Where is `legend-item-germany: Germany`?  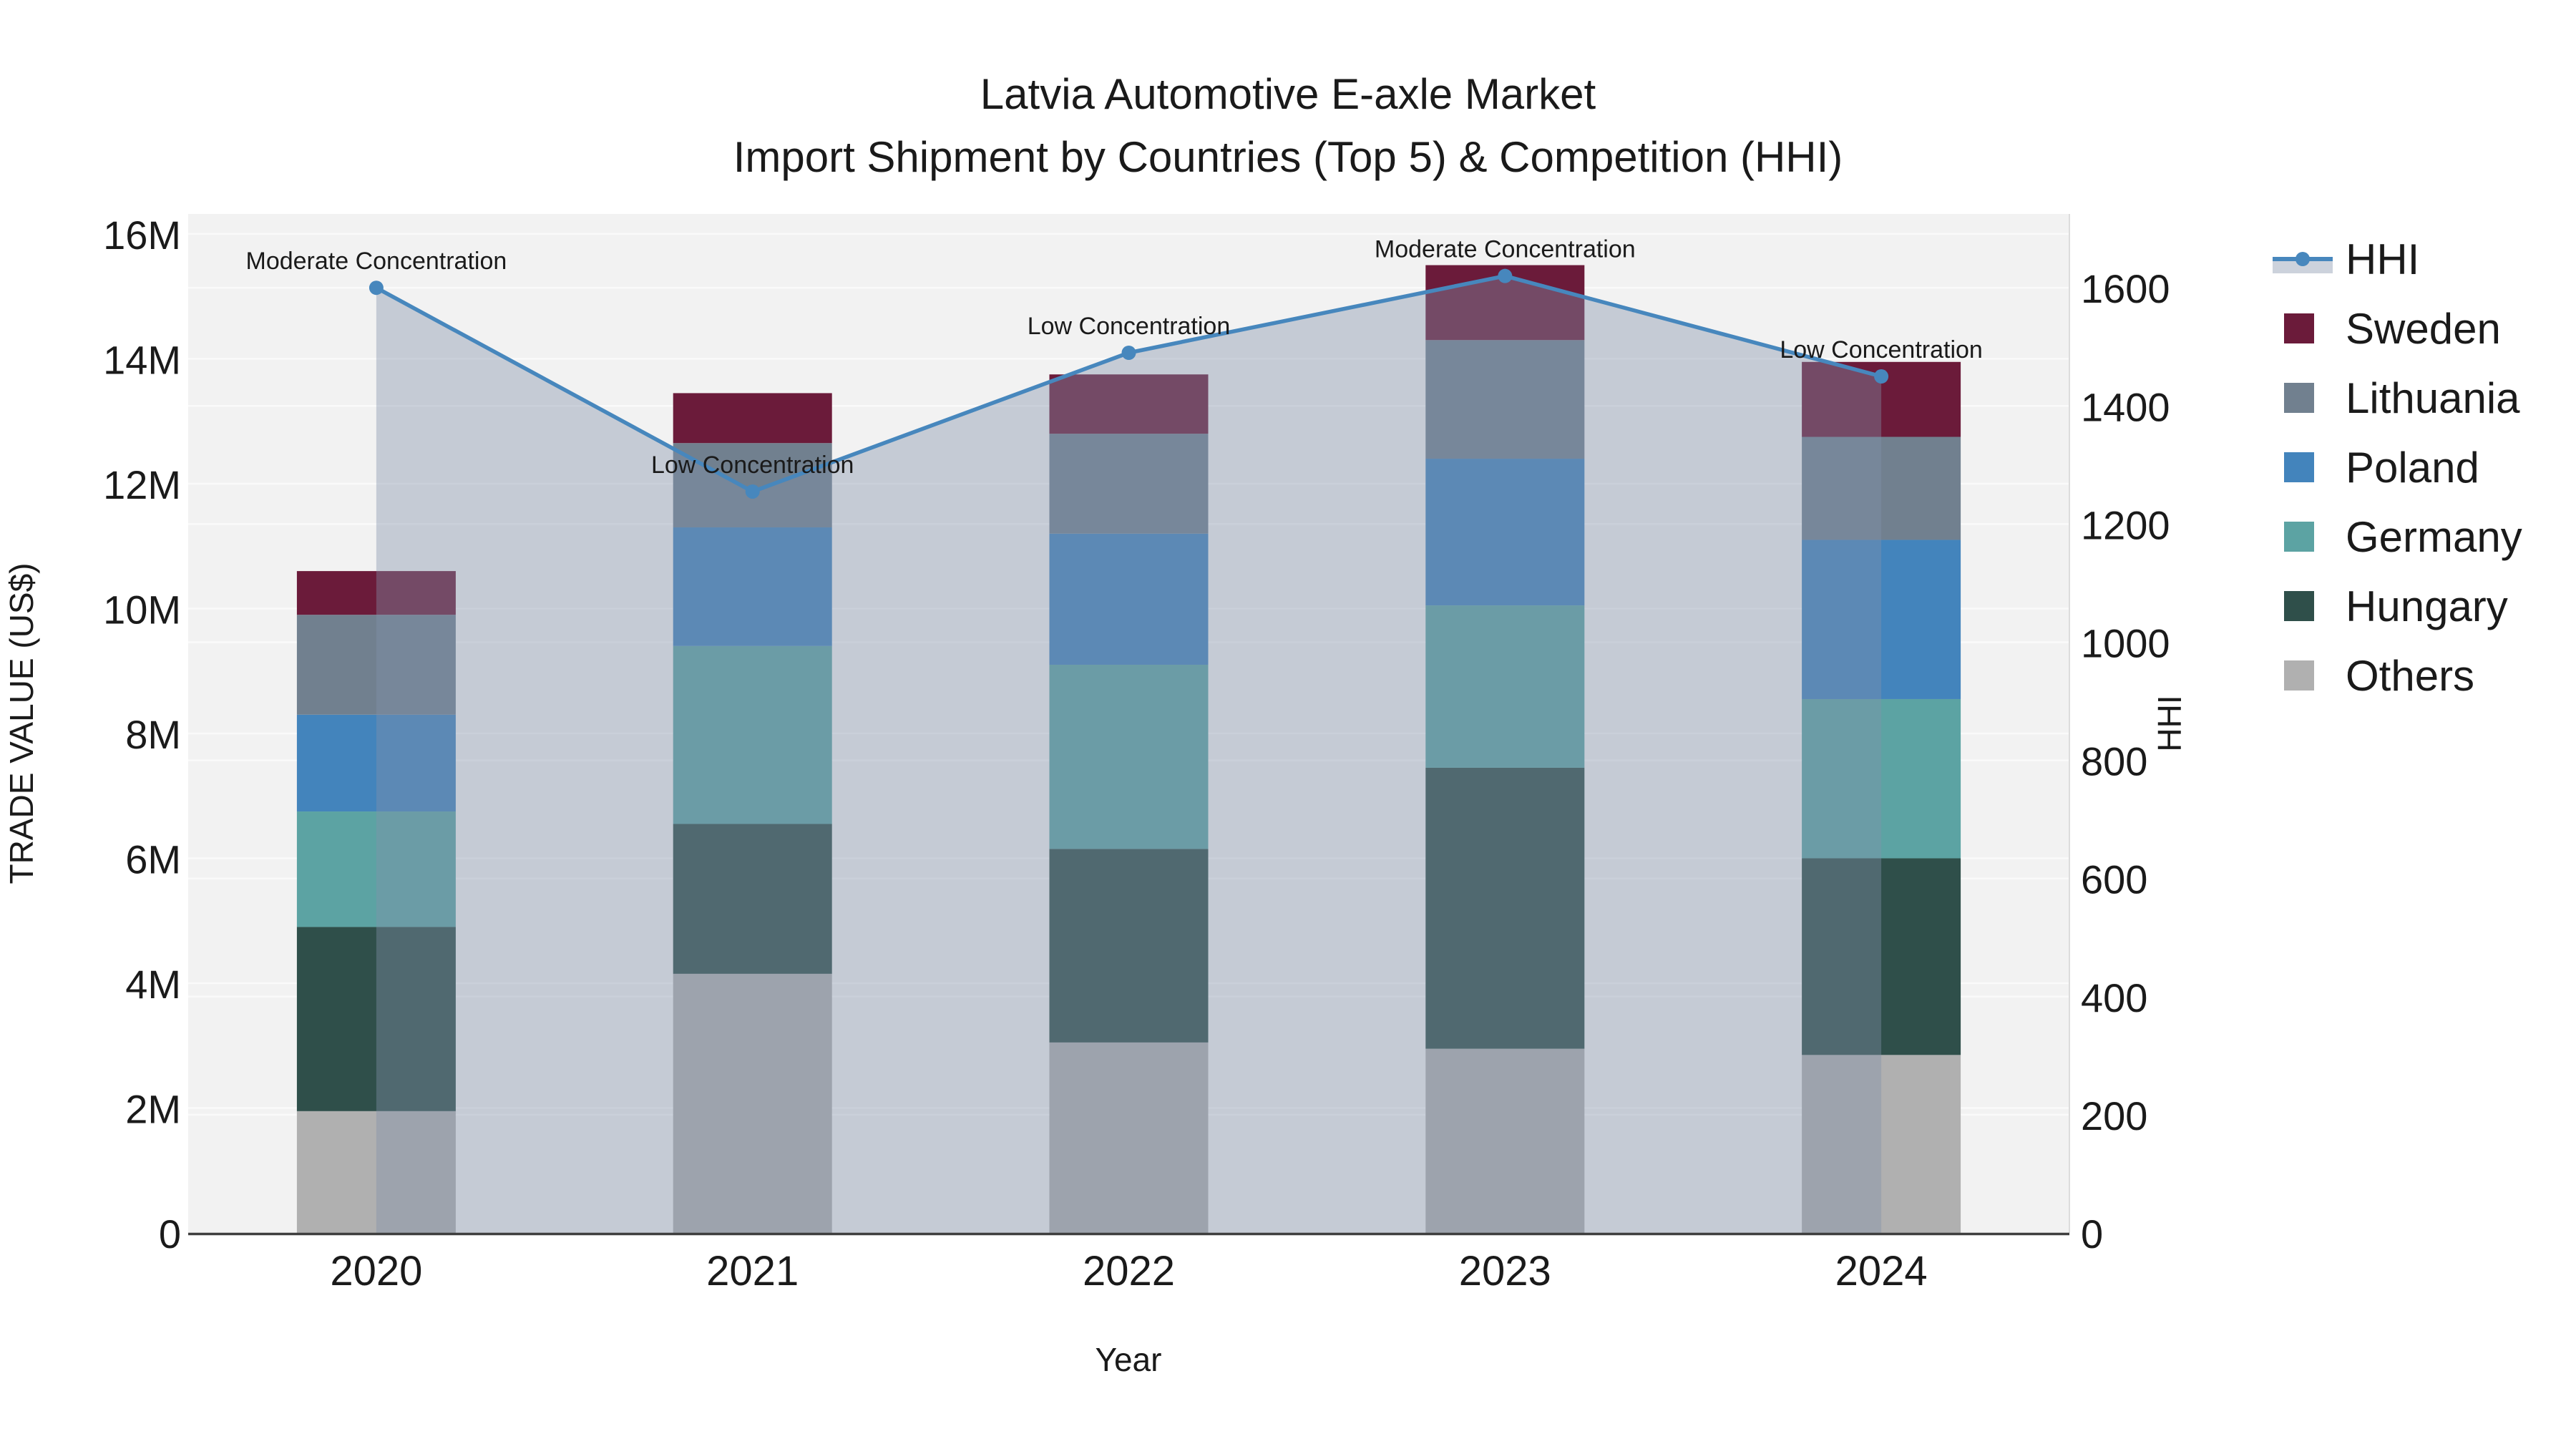 legend-item-germany: Germany is located at coordinates (2403, 537).